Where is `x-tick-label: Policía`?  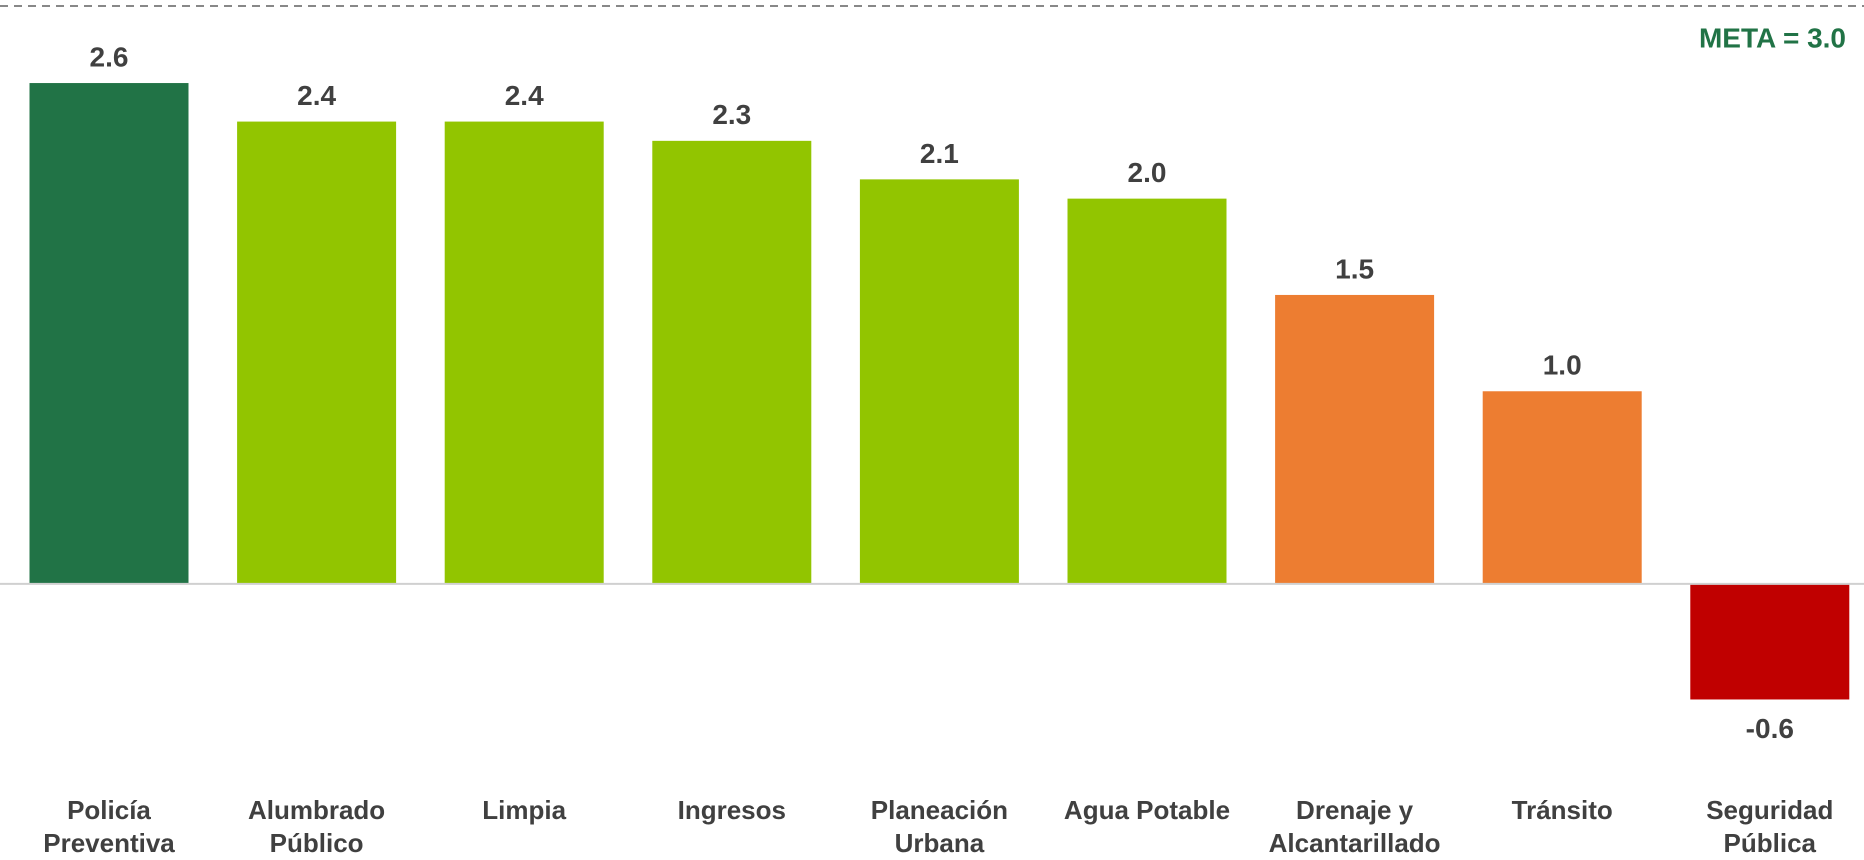 x-tick-label: Policía is located at coordinates (109, 810).